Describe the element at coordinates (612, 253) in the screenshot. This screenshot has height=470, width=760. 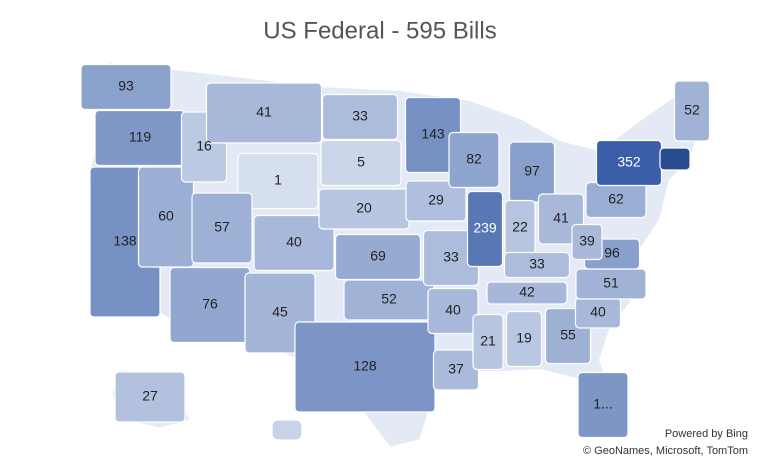
I see `state-label: 96` at that location.